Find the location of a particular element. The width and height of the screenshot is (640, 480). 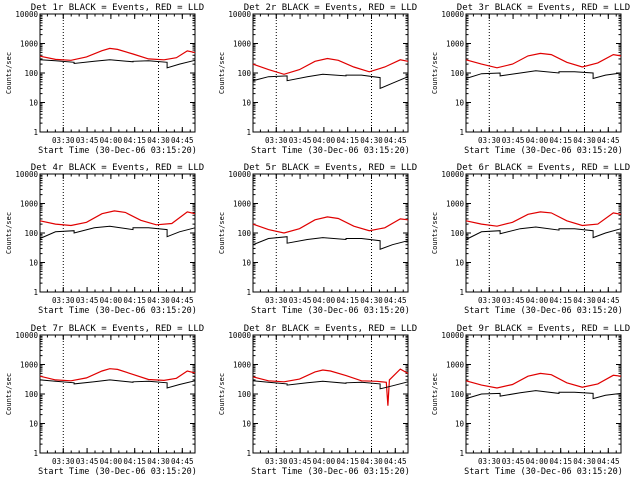

panel-title: Det 8r BLACK = Events, RED = LLD is located at coordinates (330, 329).